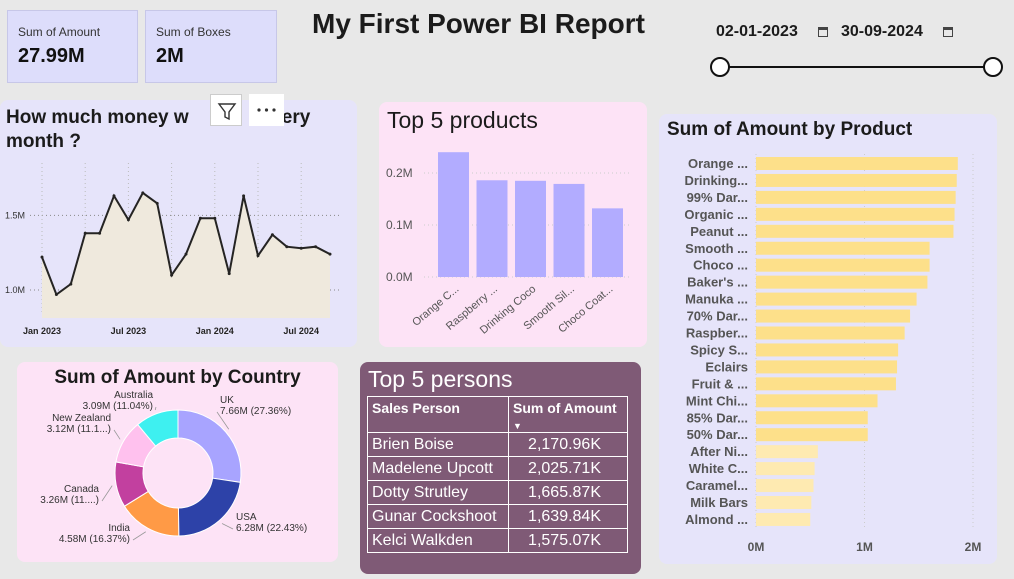  I want to click on kpi-card-boxes: Sum of Boxes 2M, so click(211, 46).